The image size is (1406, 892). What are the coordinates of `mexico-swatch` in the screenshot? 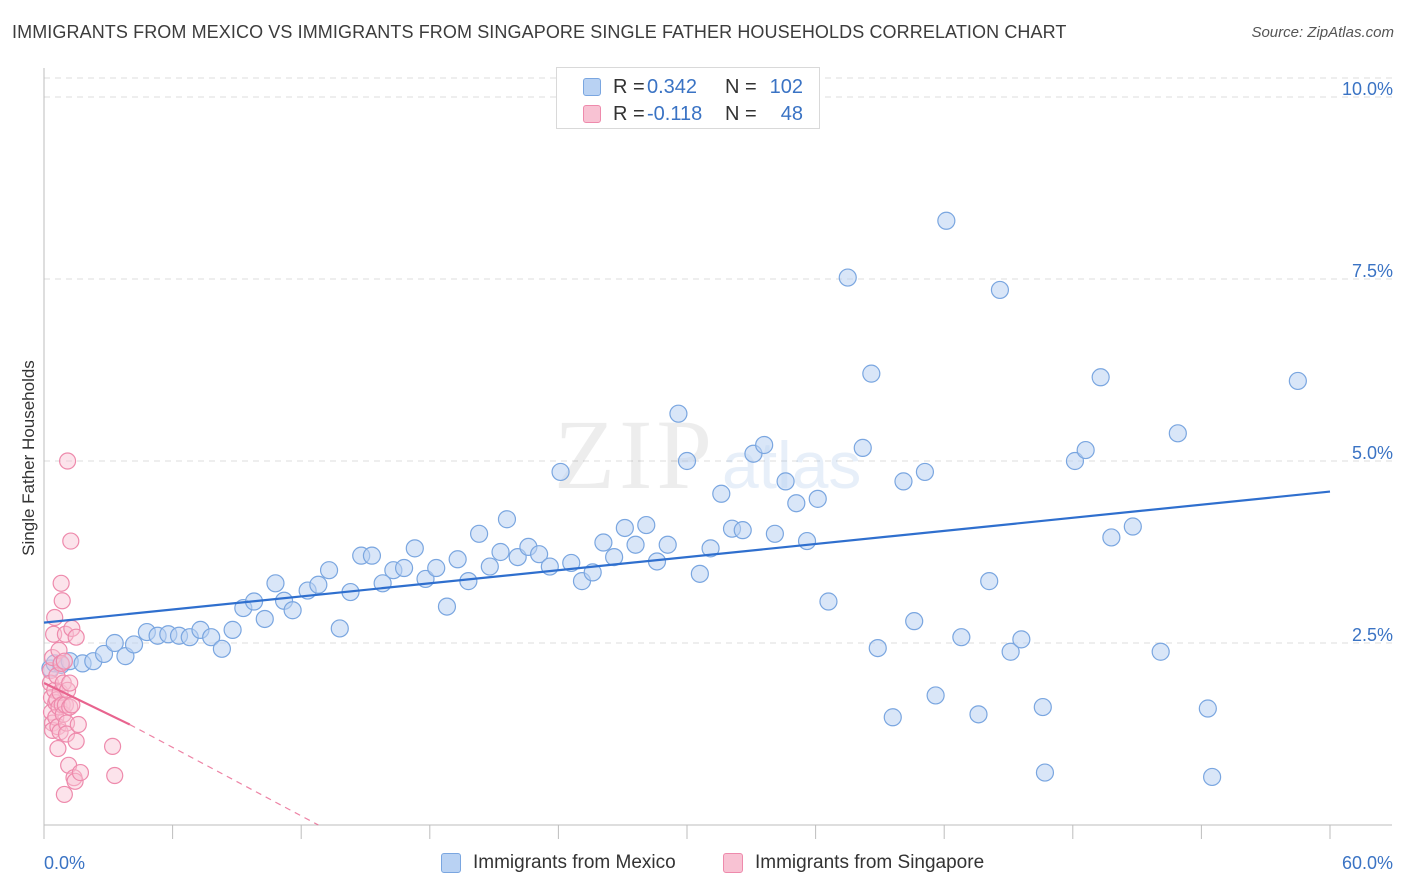 It's located at (592, 87).